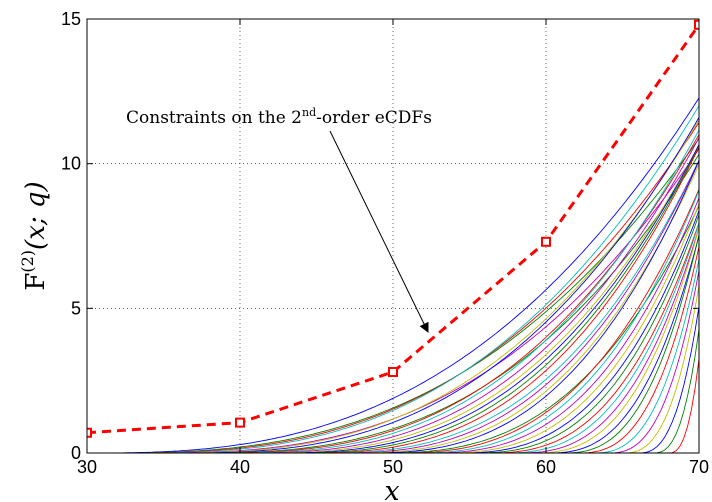 This screenshot has height=502, width=712. What do you see at coordinates (76, 453) in the screenshot?
I see `y-tick-label: 0` at bounding box center [76, 453].